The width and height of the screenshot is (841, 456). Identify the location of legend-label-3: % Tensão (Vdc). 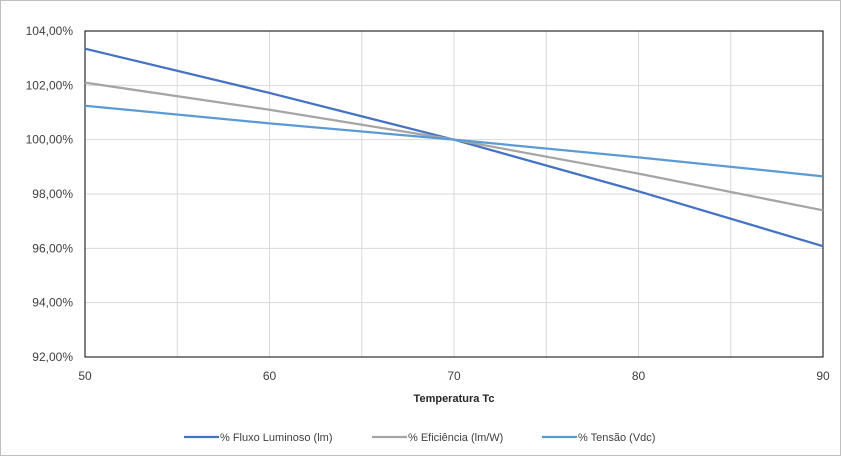
(616, 438).